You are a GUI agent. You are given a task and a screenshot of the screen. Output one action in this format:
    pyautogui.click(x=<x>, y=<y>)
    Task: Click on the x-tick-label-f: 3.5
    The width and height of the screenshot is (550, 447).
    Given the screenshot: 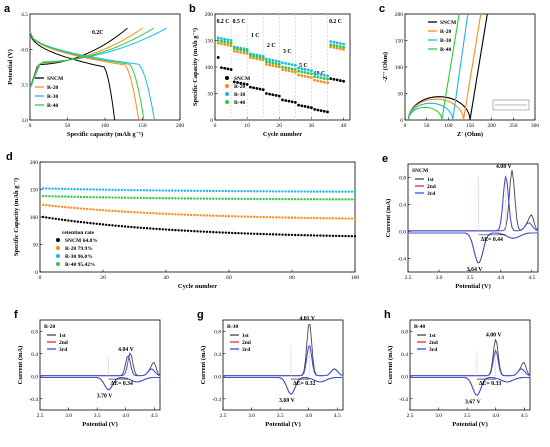 What is the action you would take?
    pyautogui.click(x=97, y=416)
    